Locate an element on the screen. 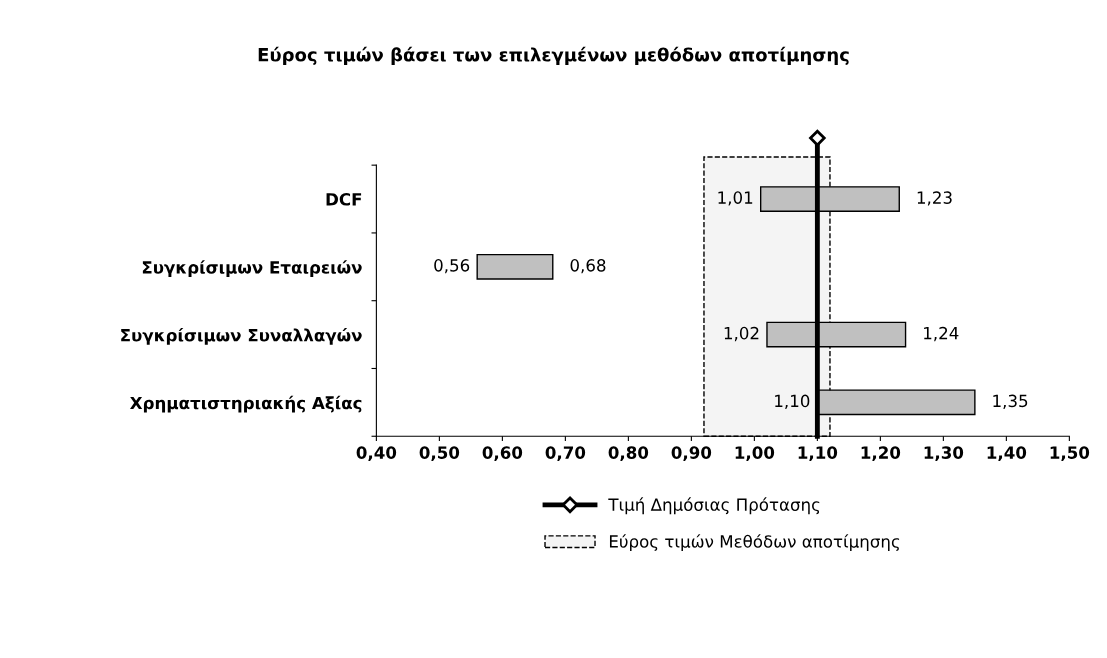 The height and width of the screenshot is (658, 1107). annotation: 1,02 is located at coordinates (741, 334).